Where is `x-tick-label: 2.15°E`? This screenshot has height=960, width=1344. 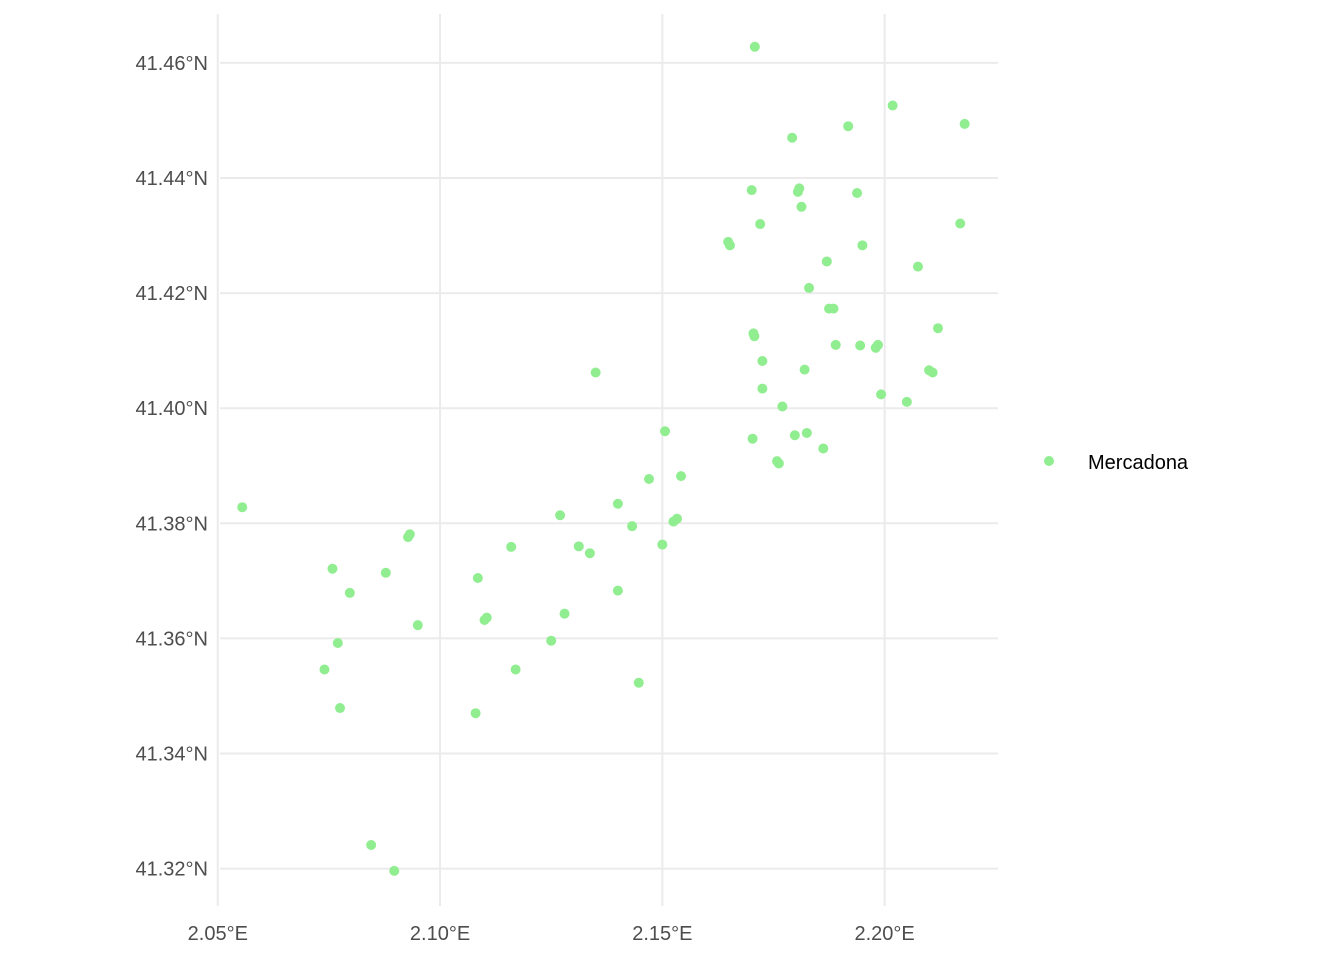
x-tick-label: 2.15°E is located at coordinates (662, 934).